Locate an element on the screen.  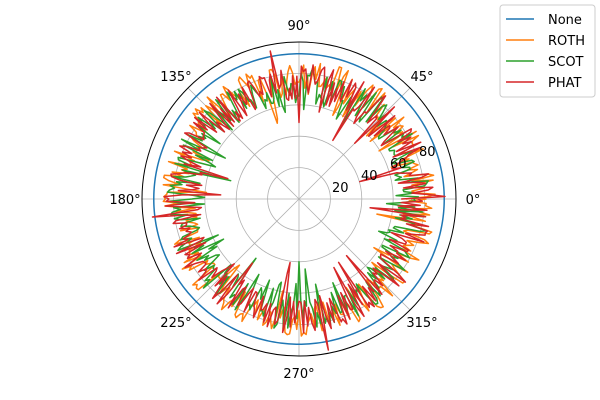
legend-label-none: None is located at coordinates (565, 20).